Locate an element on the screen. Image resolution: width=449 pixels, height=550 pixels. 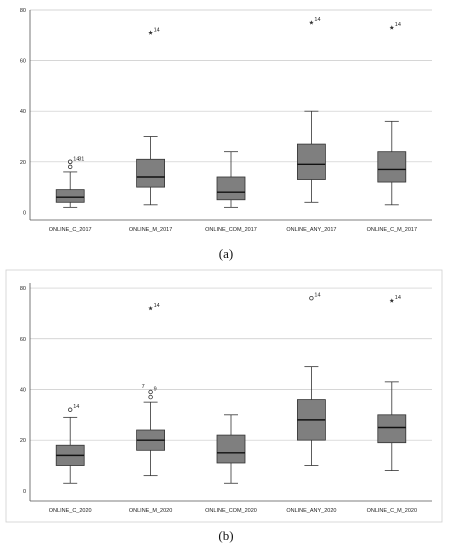
x-tick-label: ONLINE_COM_2017 is located at coordinates (231, 230).